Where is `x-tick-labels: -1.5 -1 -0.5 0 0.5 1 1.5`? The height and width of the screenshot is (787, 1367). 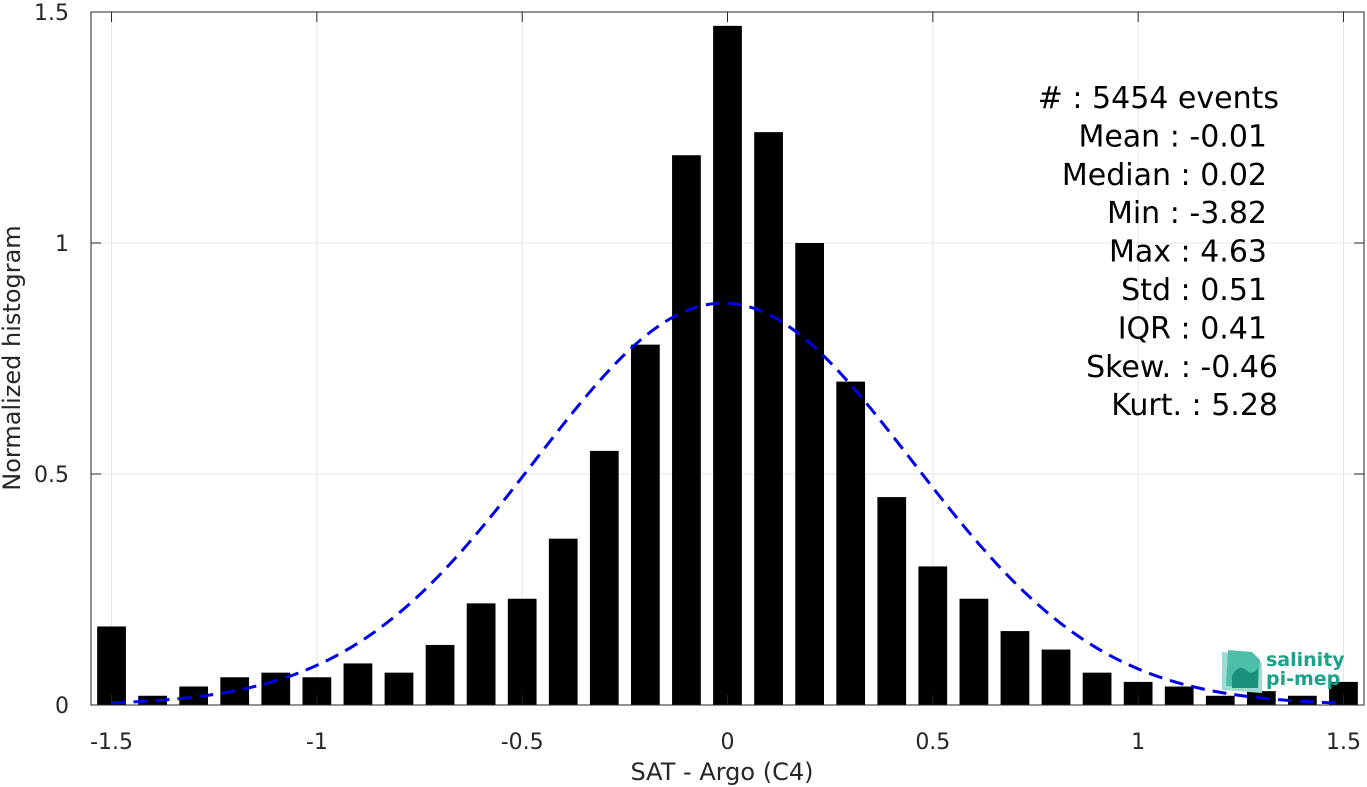
x-tick-labels: -1.5 -1 -0.5 0 0.5 1 1.5 is located at coordinates (725, 742).